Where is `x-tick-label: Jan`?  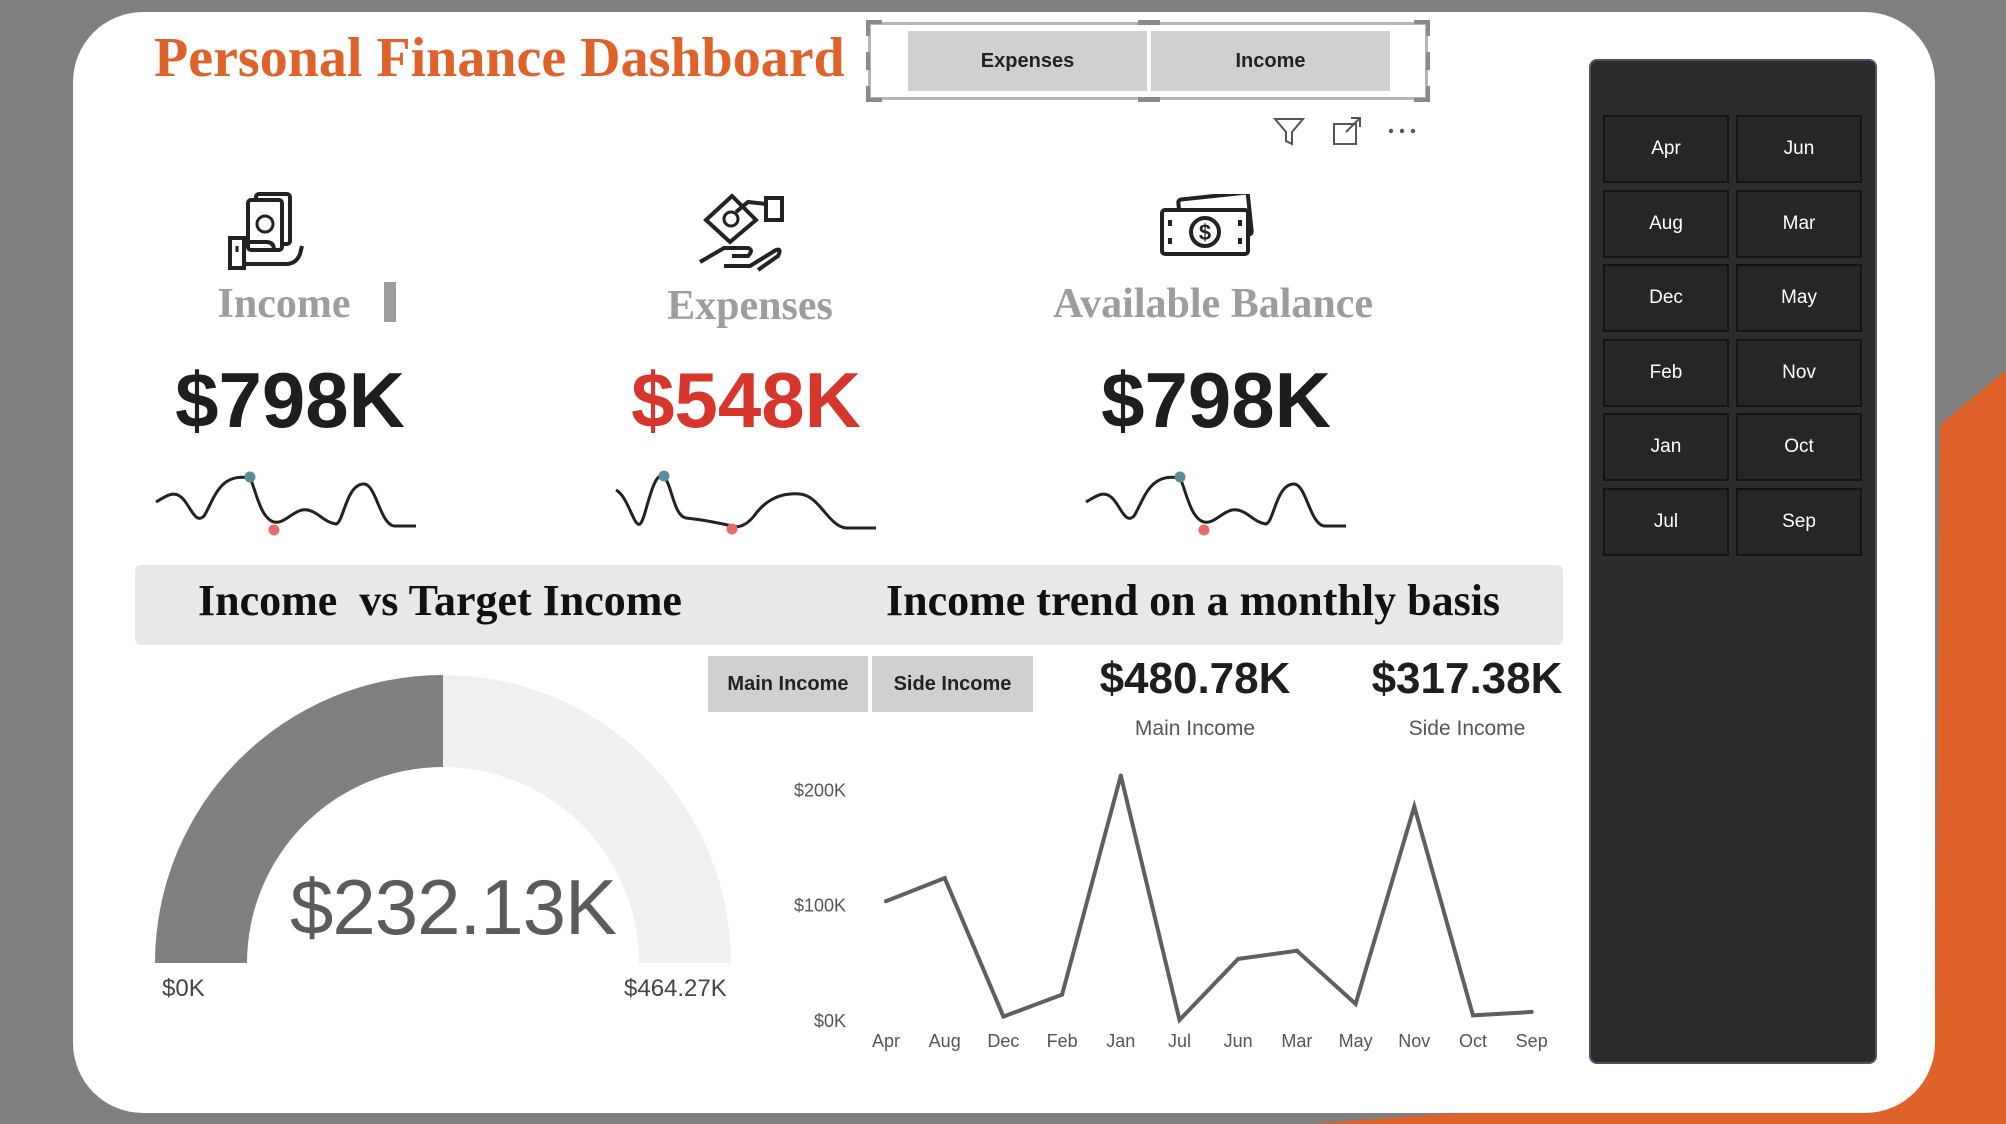
x-tick-label: Jan is located at coordinates (1120, 1041).